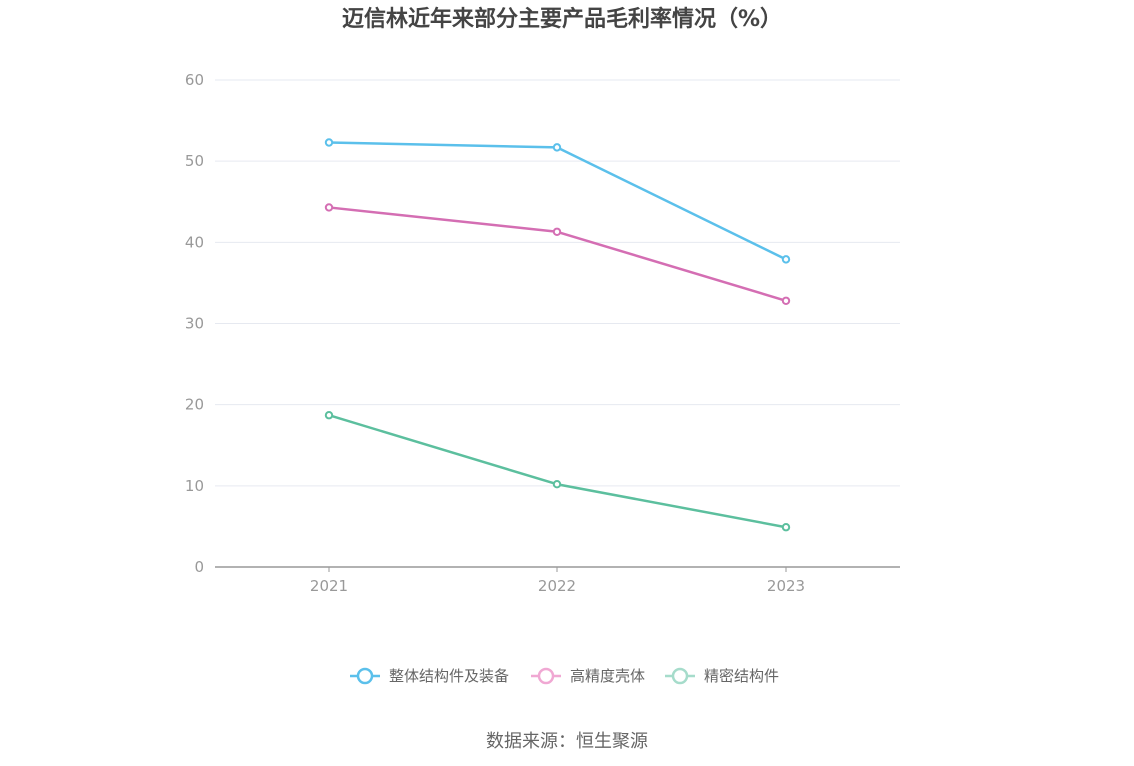 The width and height of the screenshot is (1134, 766). What do you see at coordinates (786, 586) in the screenshot?
I see `x-tick-label: 2023` at bounding box center [786, 586].